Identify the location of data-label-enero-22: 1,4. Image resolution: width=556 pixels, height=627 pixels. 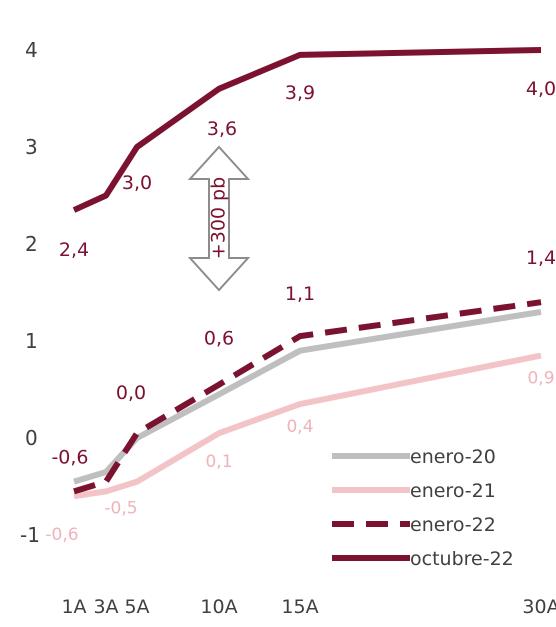
(541, 258).